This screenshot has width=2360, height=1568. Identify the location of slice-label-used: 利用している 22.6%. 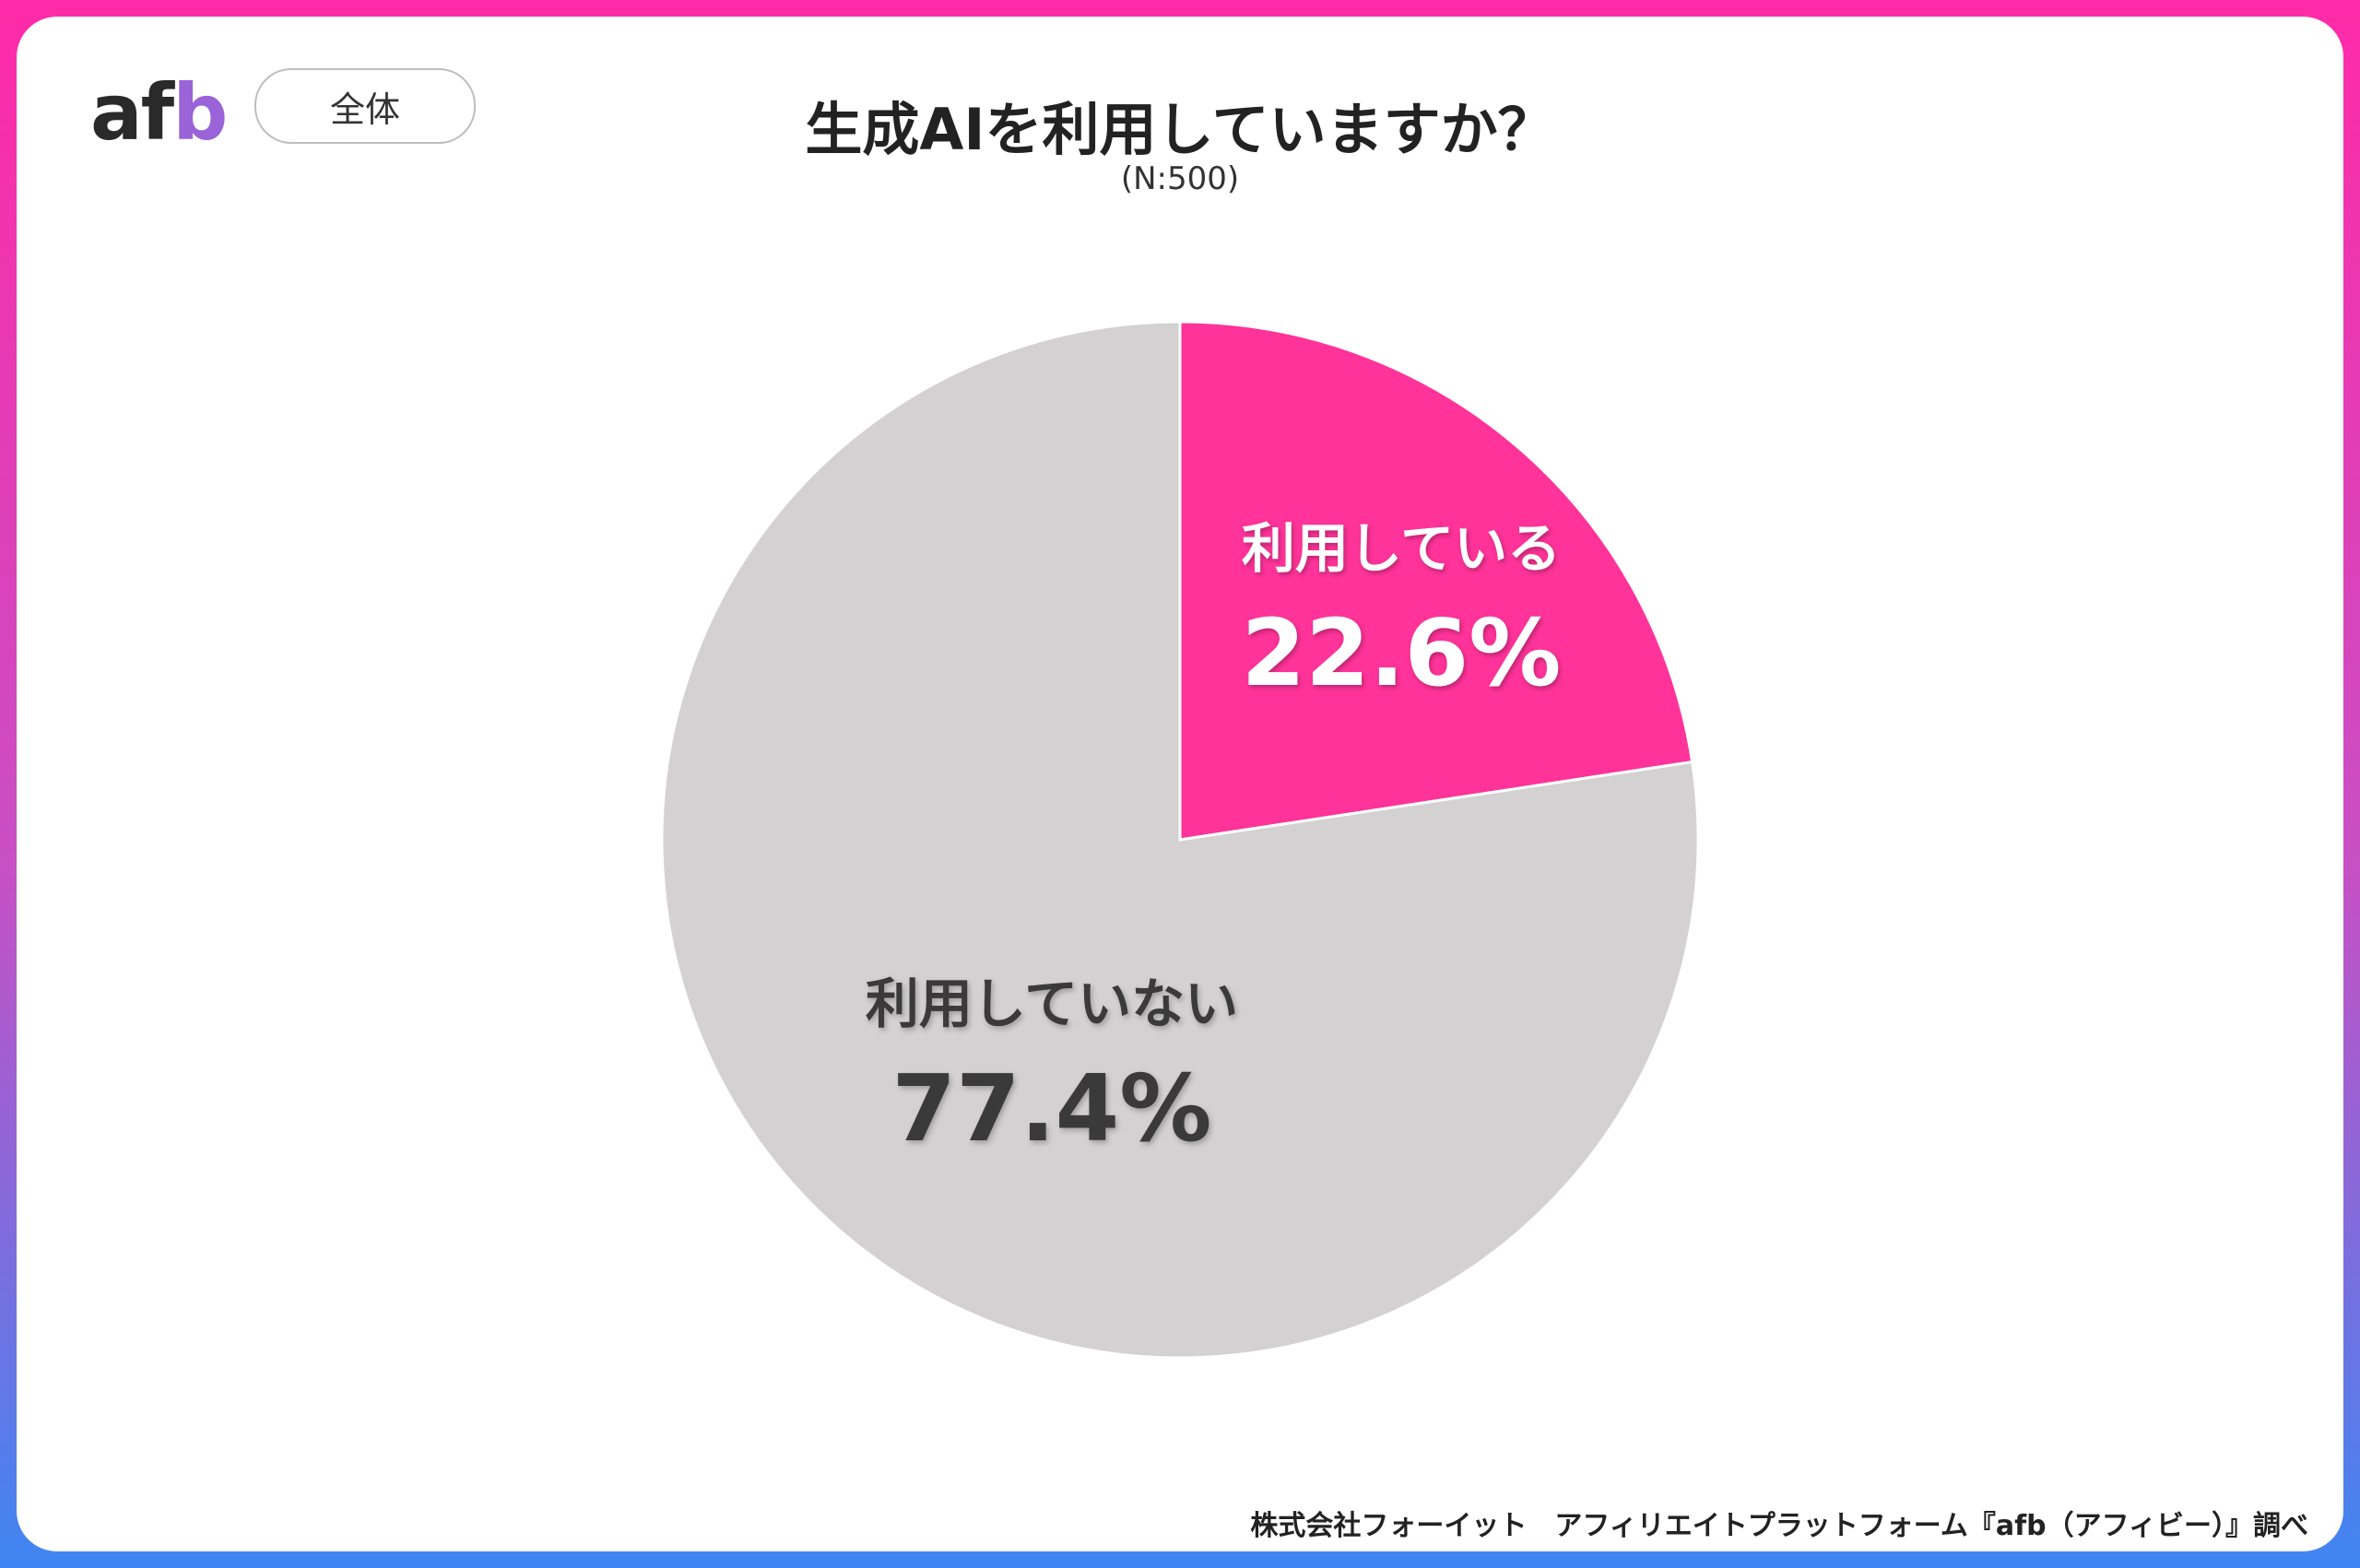
(1401, 606).